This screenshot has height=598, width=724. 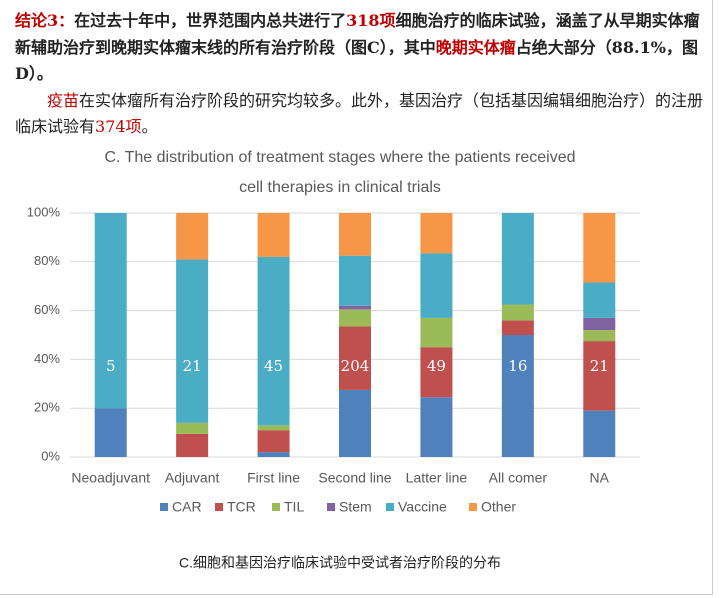 I want to click on legend-label: TCR, so click(x=241, y=507).